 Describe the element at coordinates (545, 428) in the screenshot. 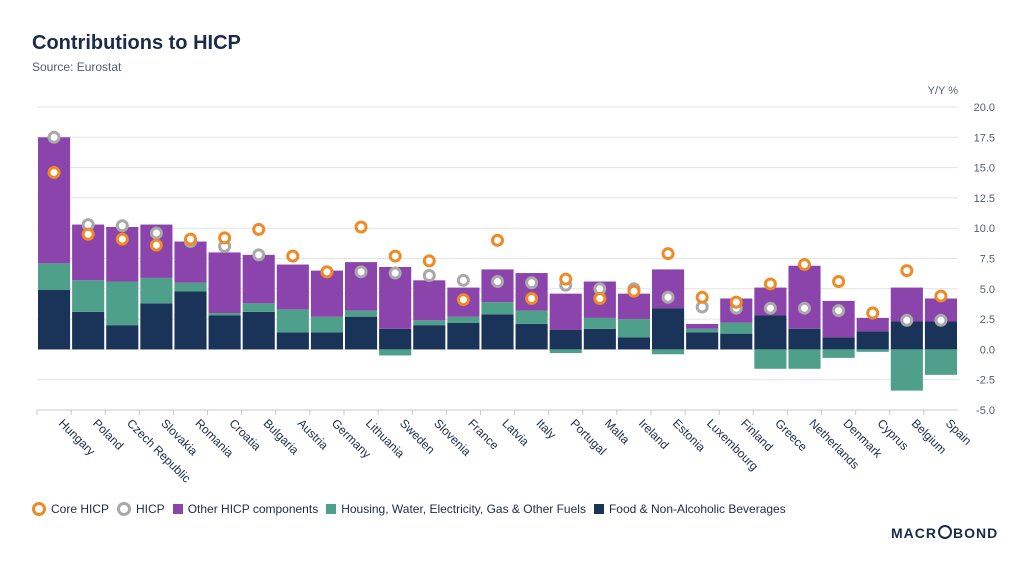

I see `category-label: Italy` at that location.